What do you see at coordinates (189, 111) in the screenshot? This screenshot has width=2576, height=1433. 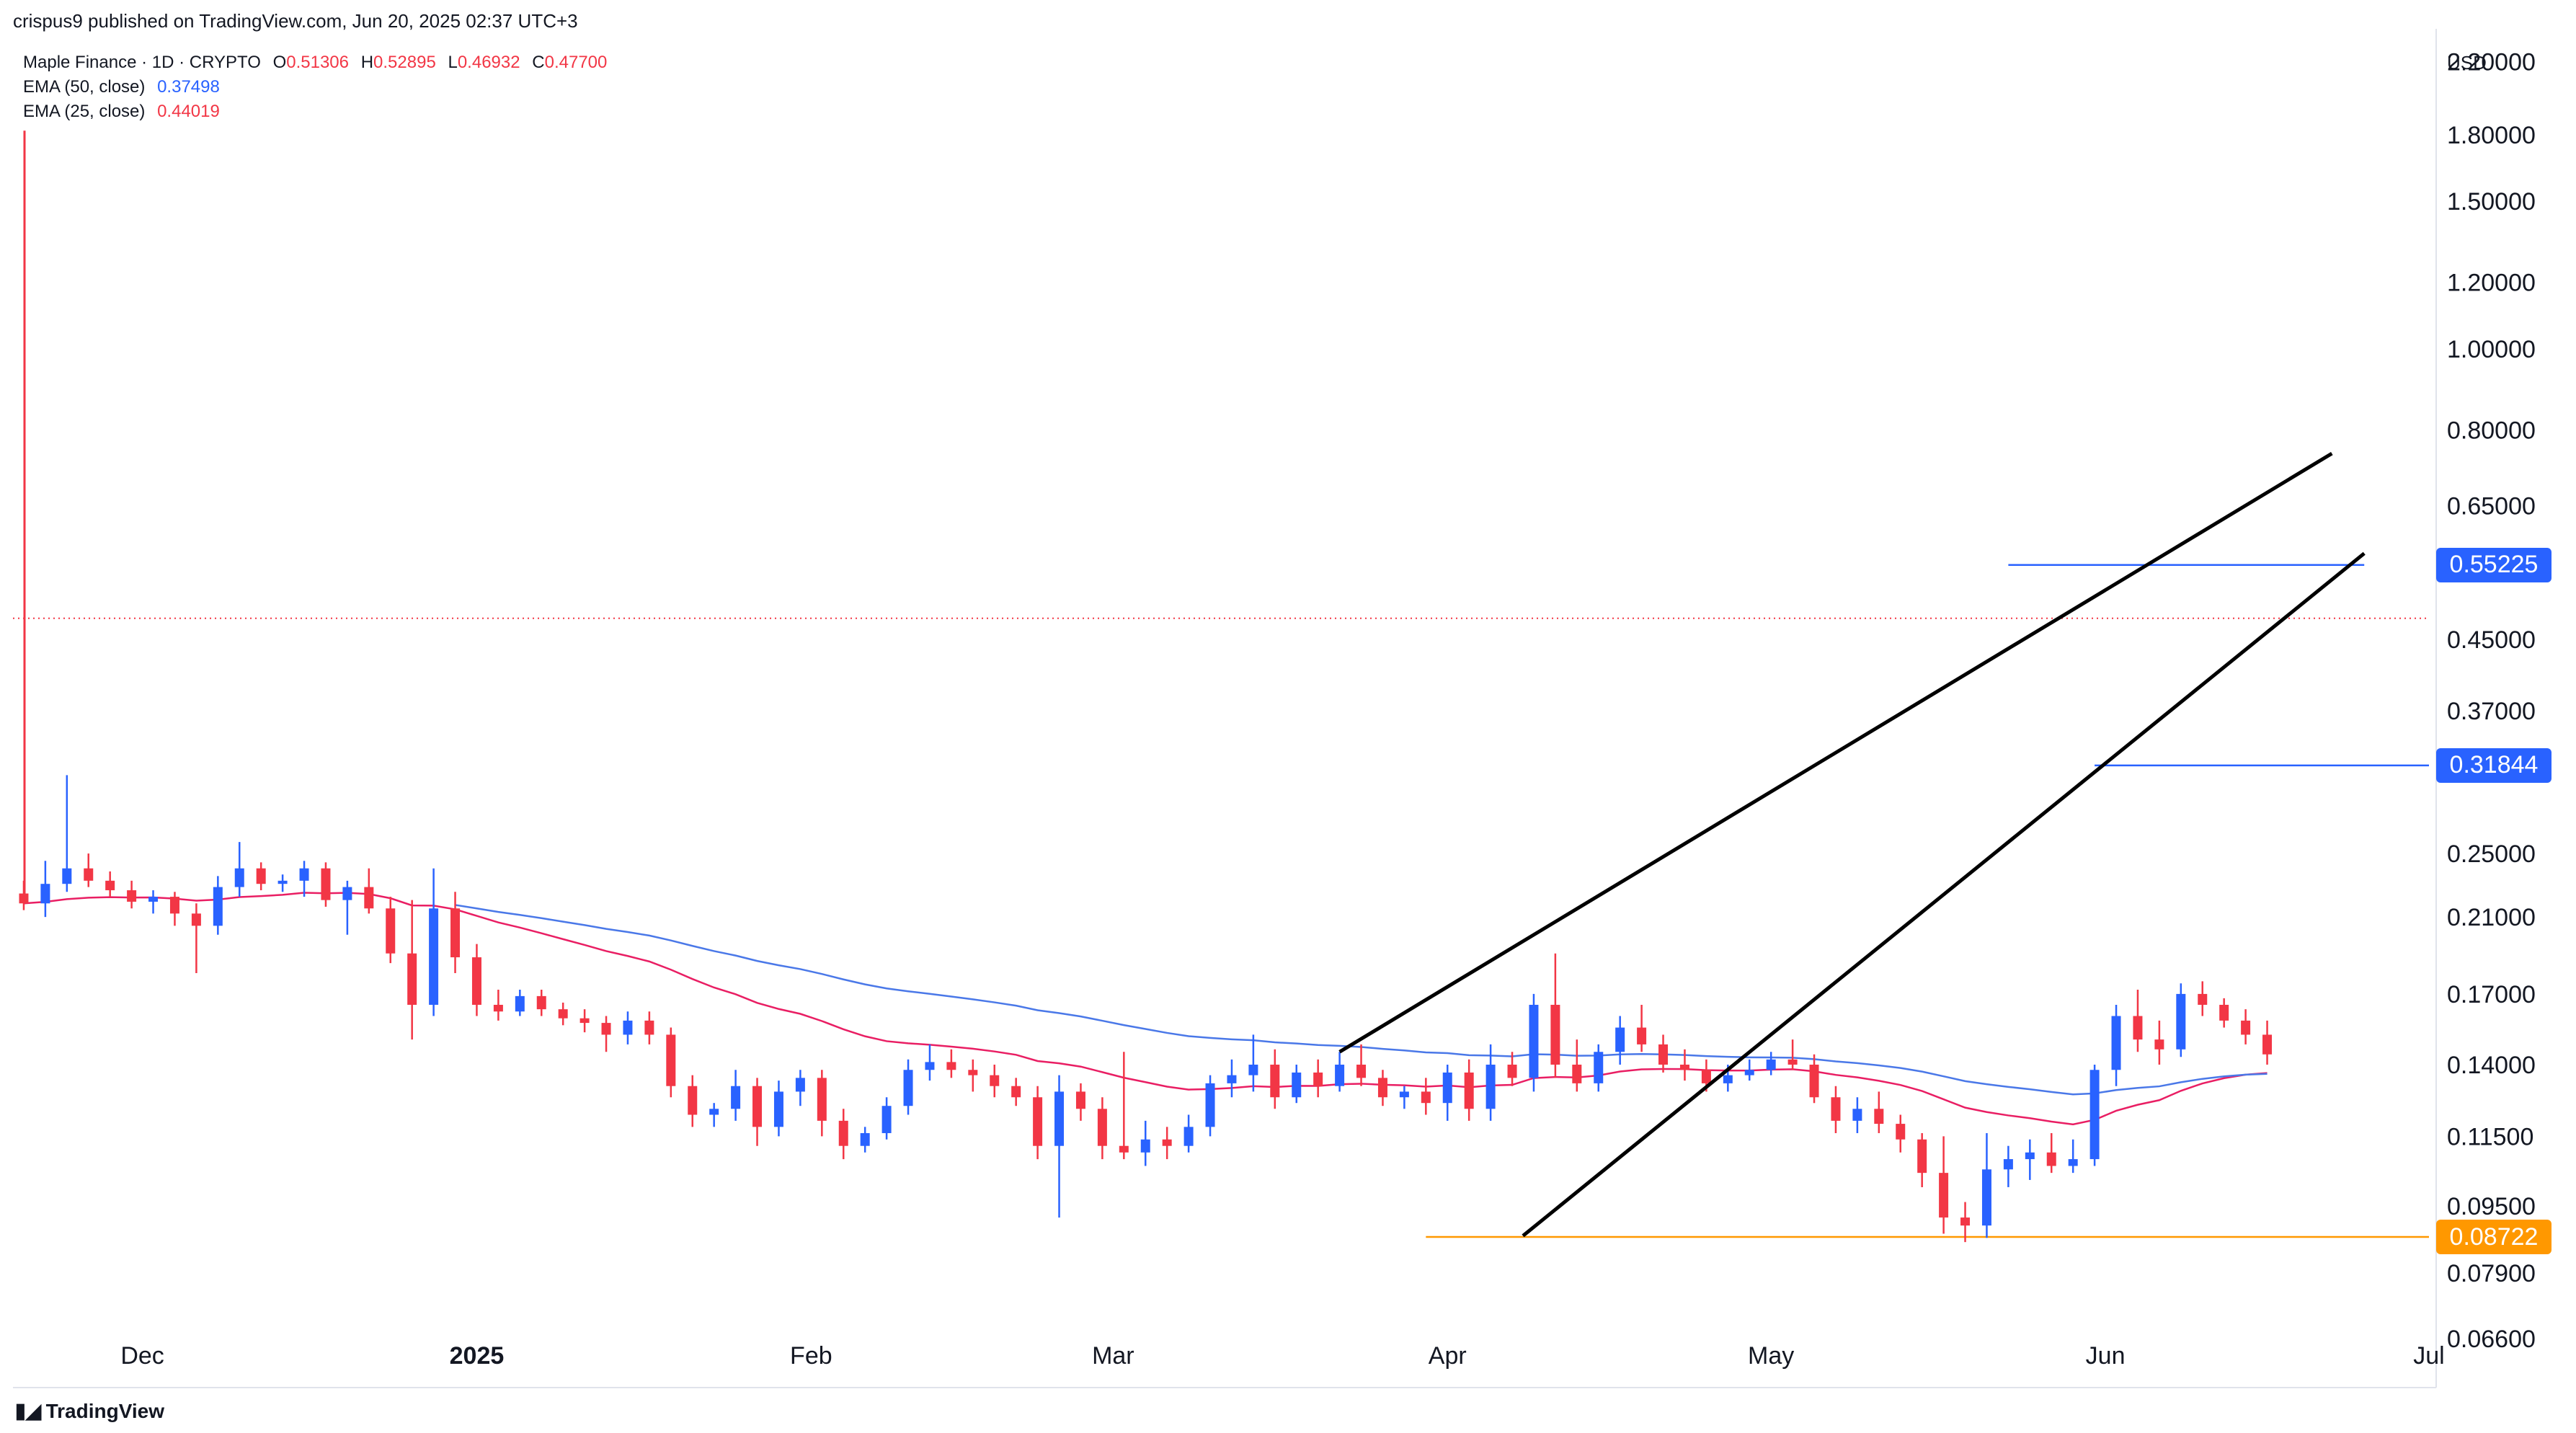 I see `legend-ema25-value: 0.44019` at bounding box center [189, 111].